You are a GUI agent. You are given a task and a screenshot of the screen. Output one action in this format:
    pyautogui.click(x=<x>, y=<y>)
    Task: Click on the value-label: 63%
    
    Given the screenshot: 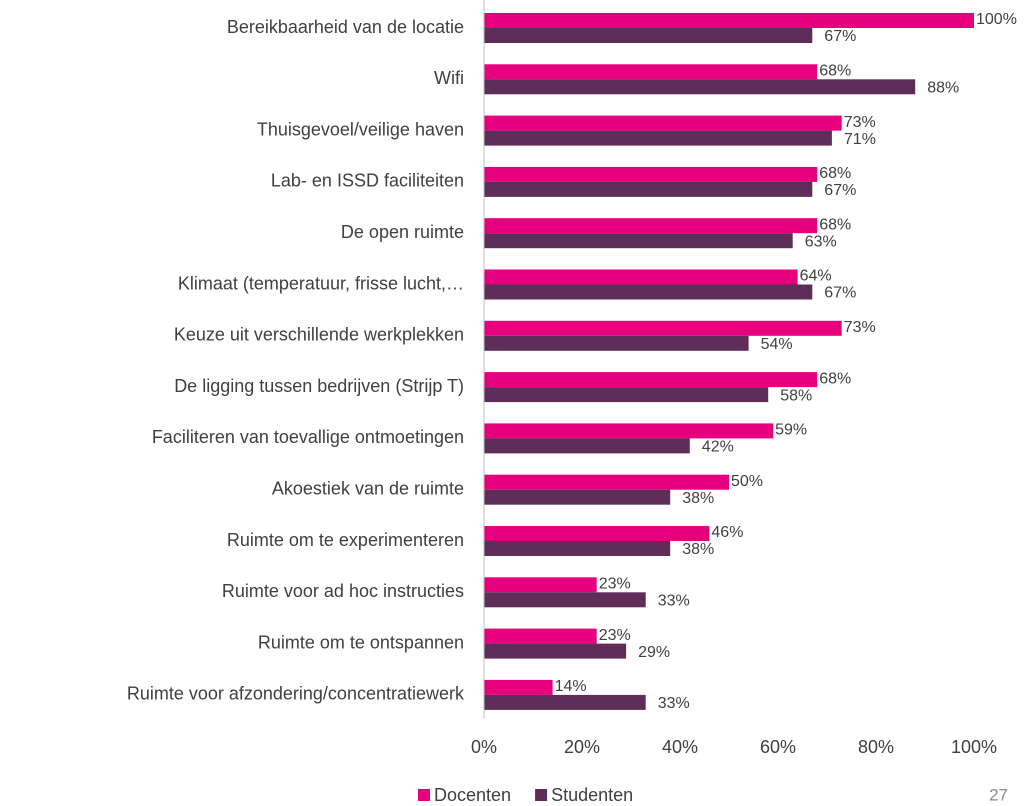 What is the action you would take?
    pyautogui.click(x=821, y=241)
    